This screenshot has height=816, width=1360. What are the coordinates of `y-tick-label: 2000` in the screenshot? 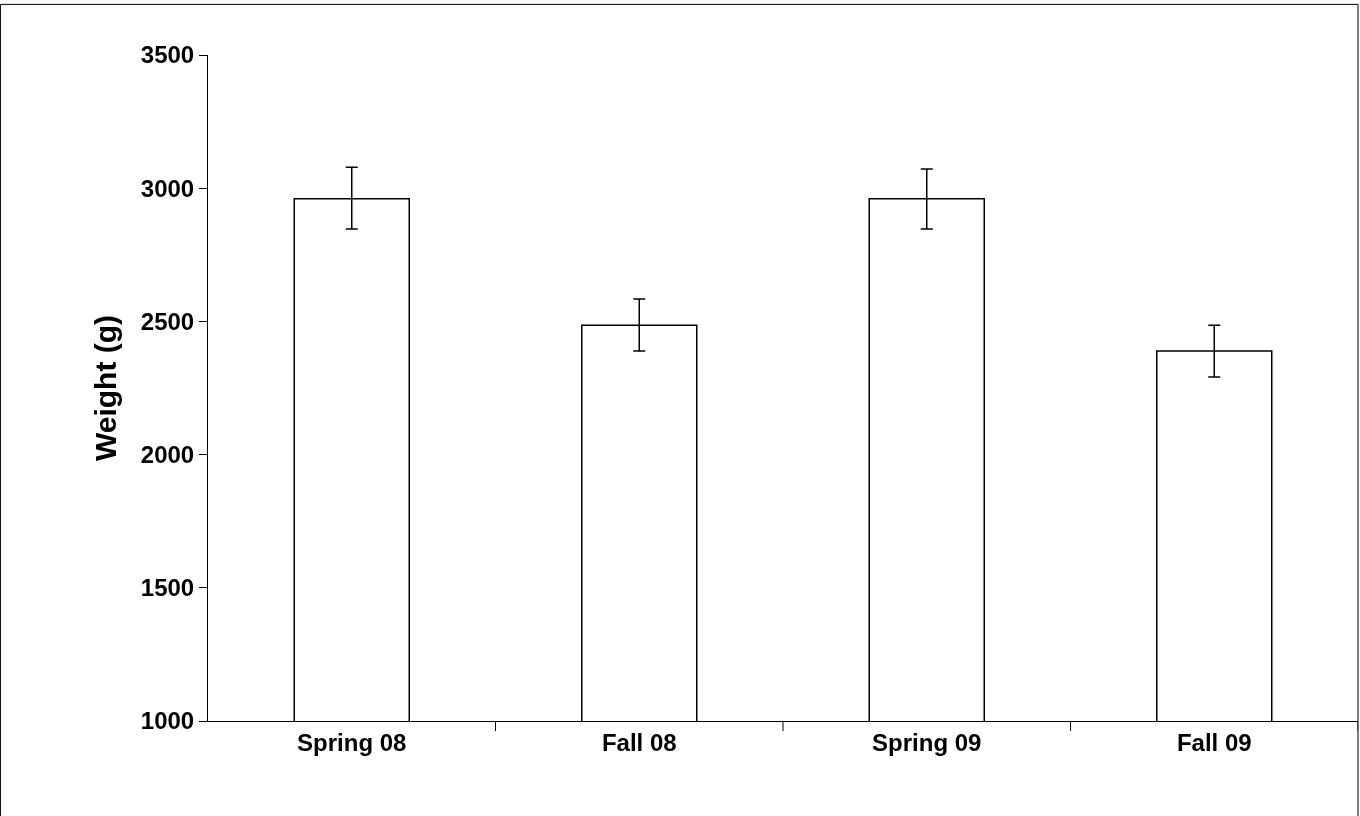 It's located at (167, 454).